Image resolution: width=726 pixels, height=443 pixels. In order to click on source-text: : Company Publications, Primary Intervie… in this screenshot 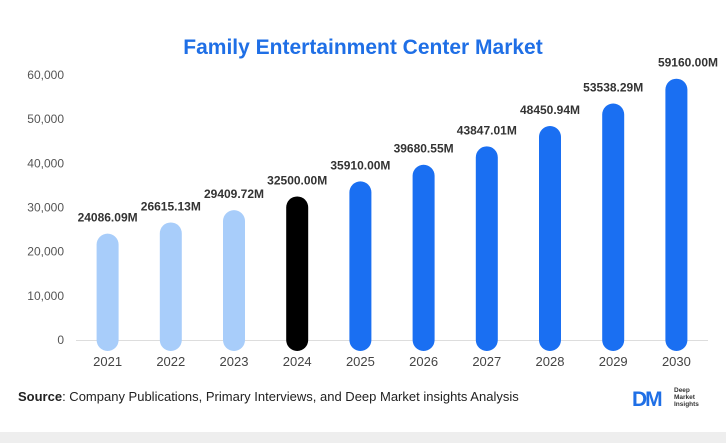, I will do `click(290, 396)`.